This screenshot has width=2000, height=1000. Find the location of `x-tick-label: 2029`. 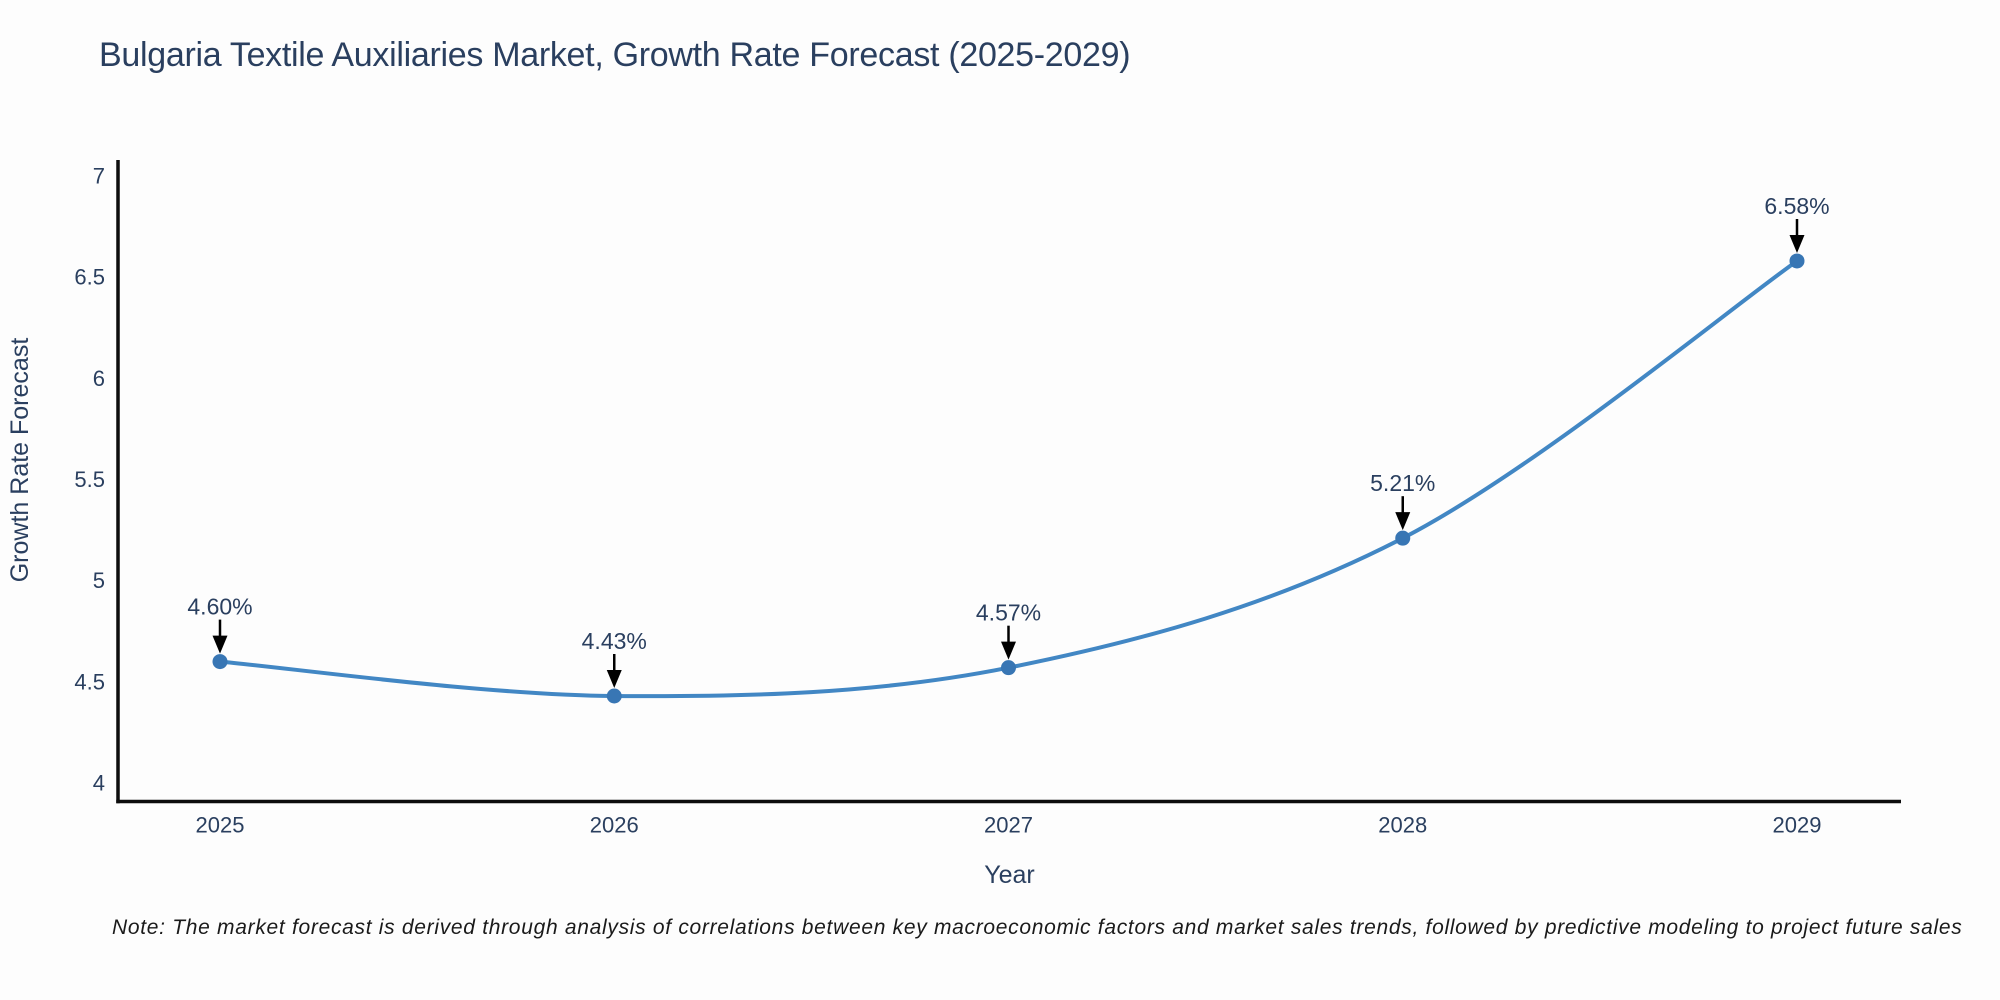

x-tick-label: 2029 is located at coordinates (1797, 825).